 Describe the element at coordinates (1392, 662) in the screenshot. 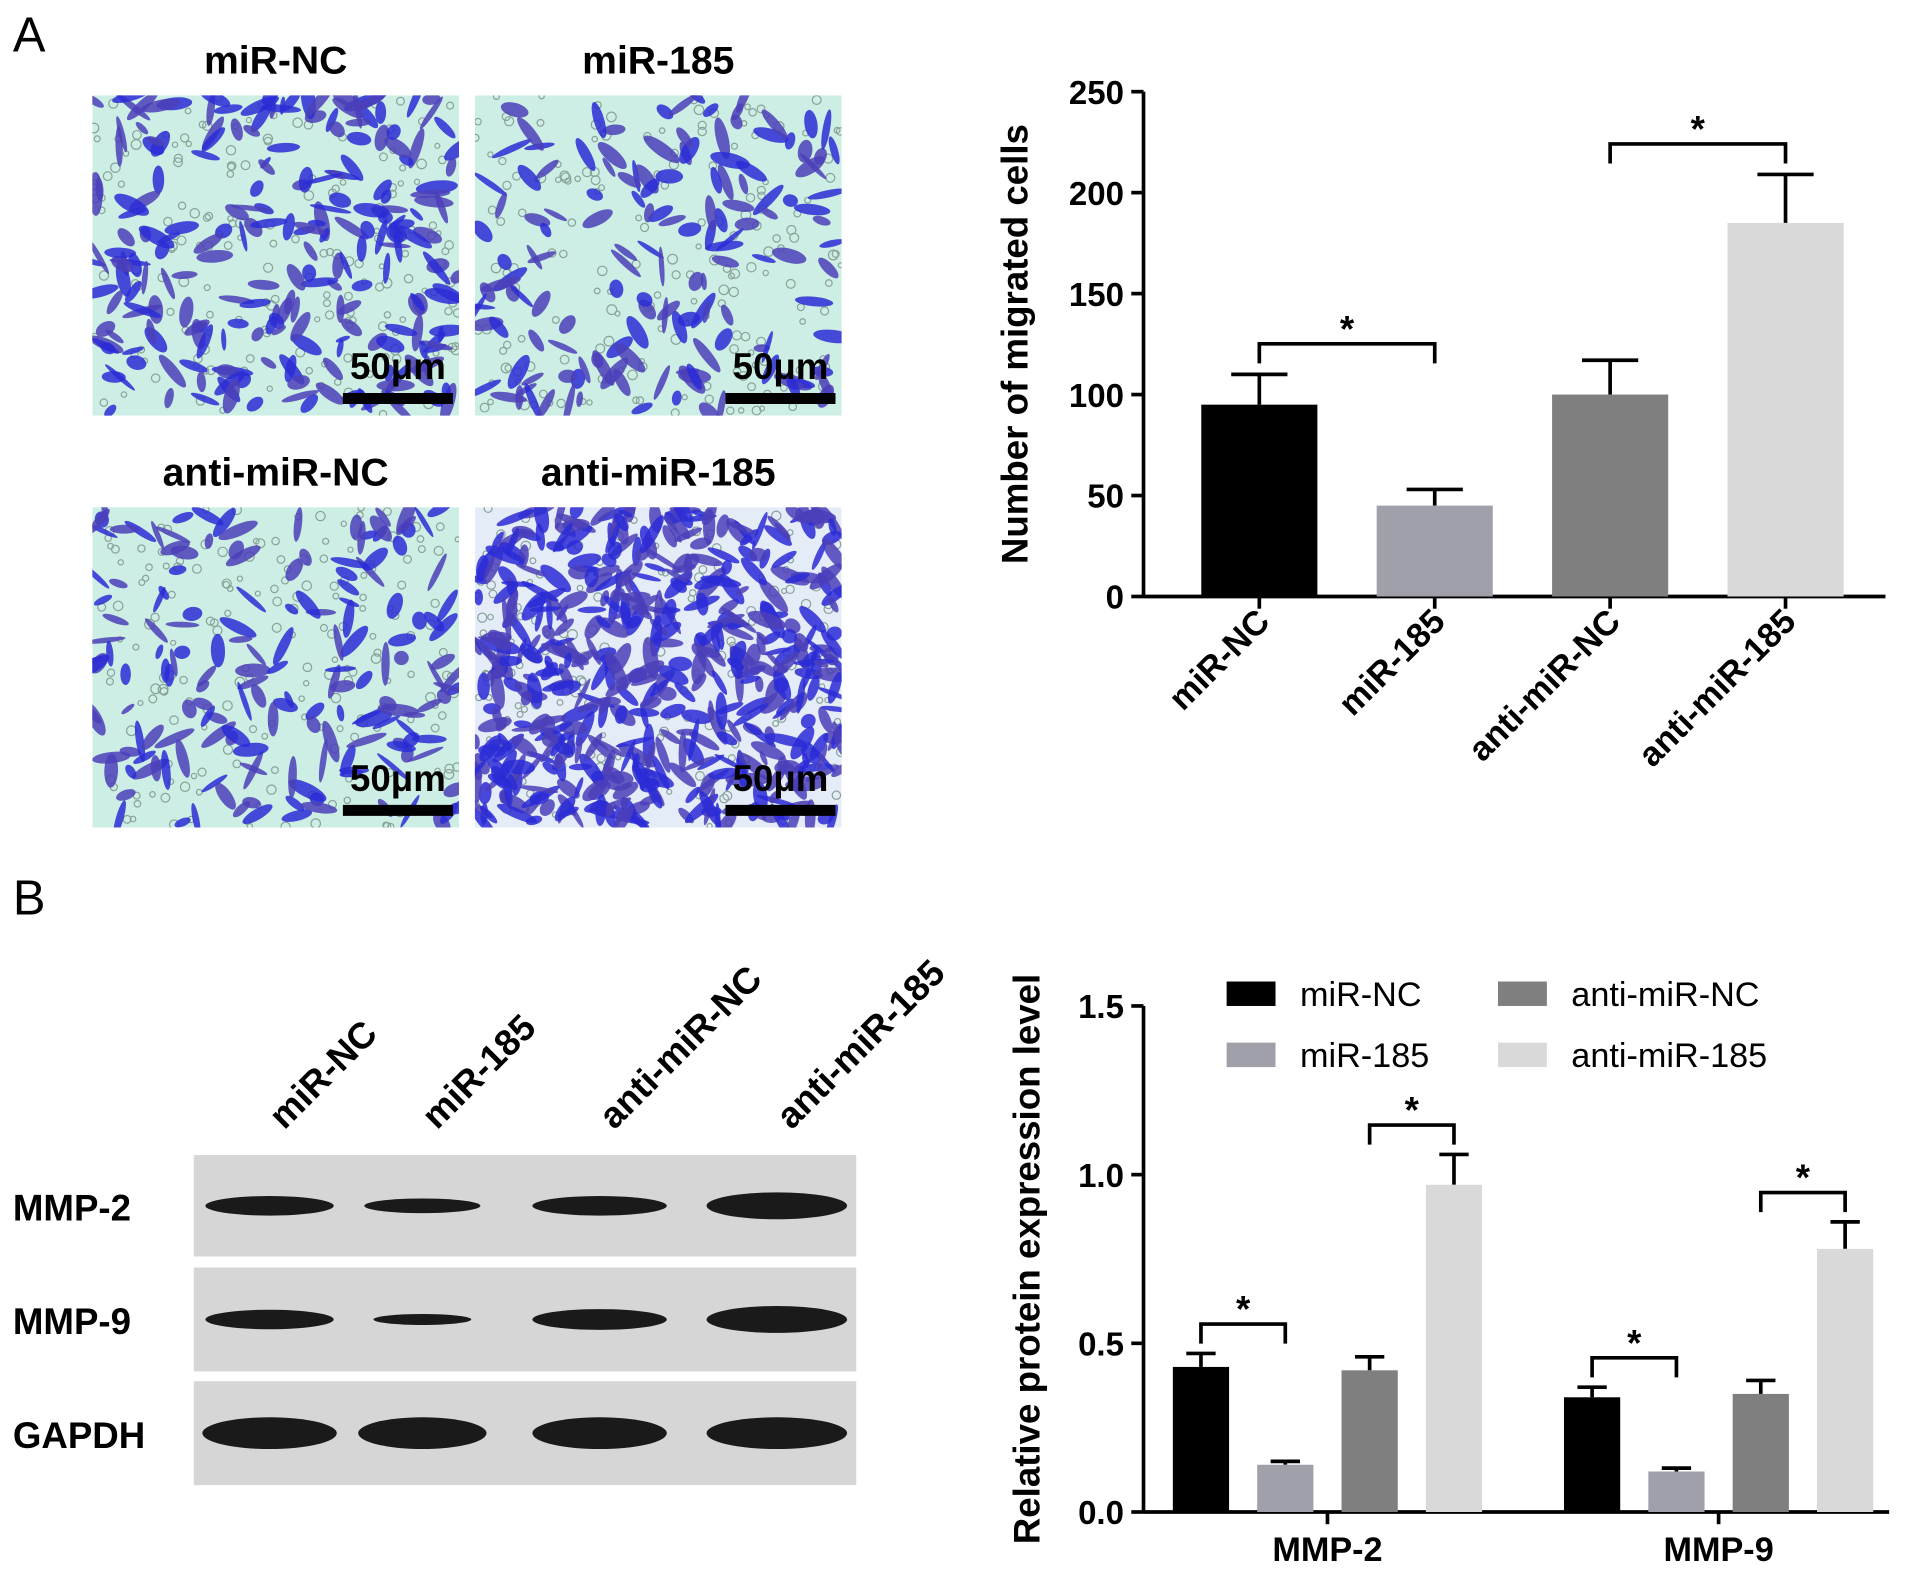

I see `x-tick-label: miR-185` at that location.